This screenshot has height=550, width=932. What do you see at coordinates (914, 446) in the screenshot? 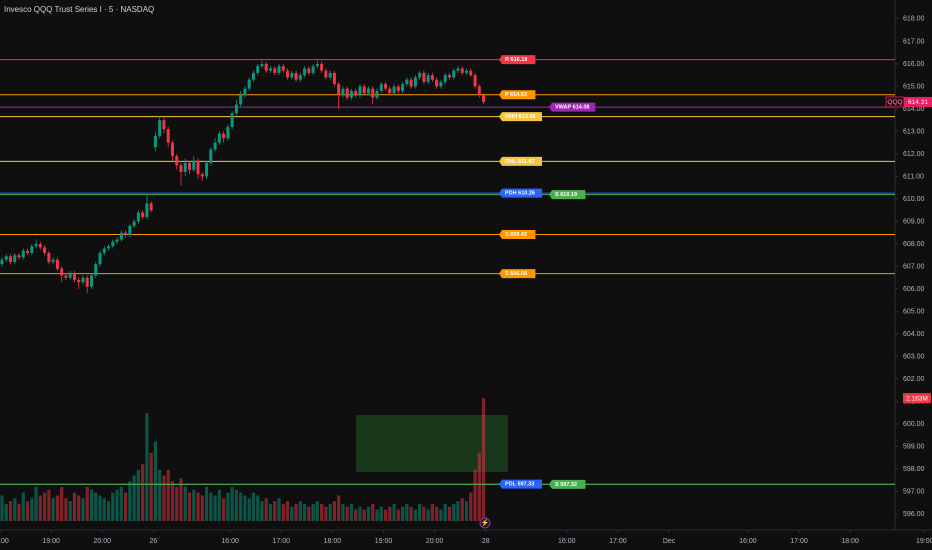
I see `y-tick-label: 599.00` at bounding box center [914, 446].